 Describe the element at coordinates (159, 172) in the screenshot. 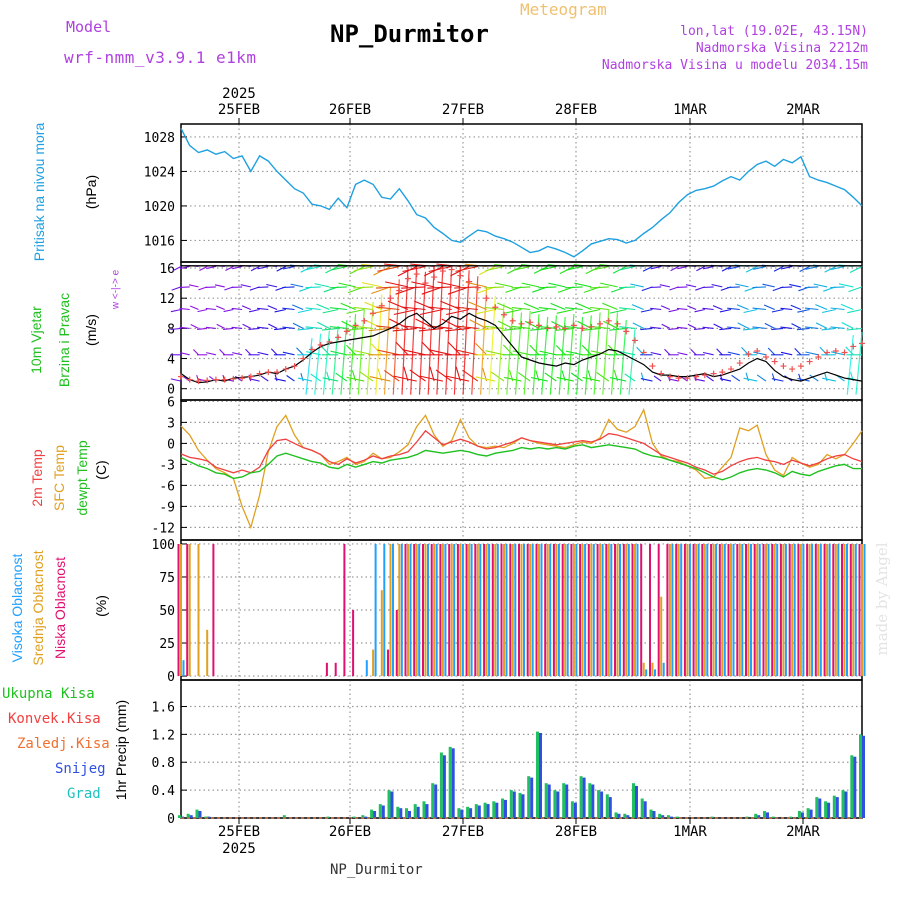

I see `pressure-ytick-label: 1024` at that location.